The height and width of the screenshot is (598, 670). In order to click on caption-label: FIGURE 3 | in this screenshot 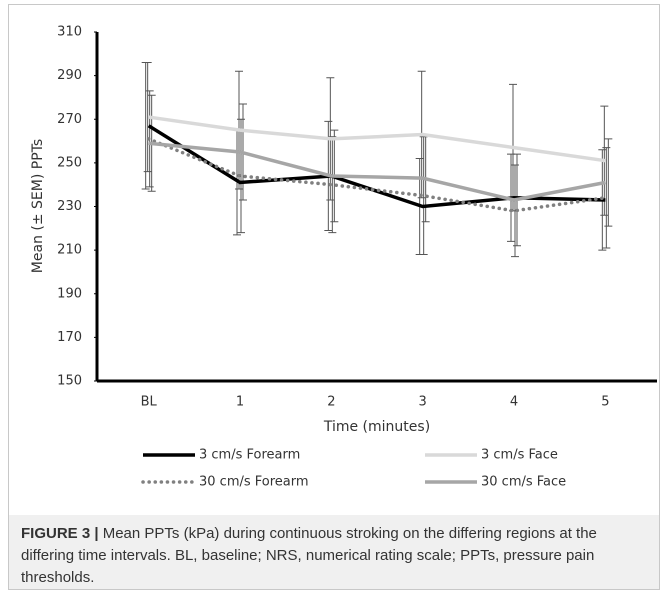, I will do `click(60, 533)`.